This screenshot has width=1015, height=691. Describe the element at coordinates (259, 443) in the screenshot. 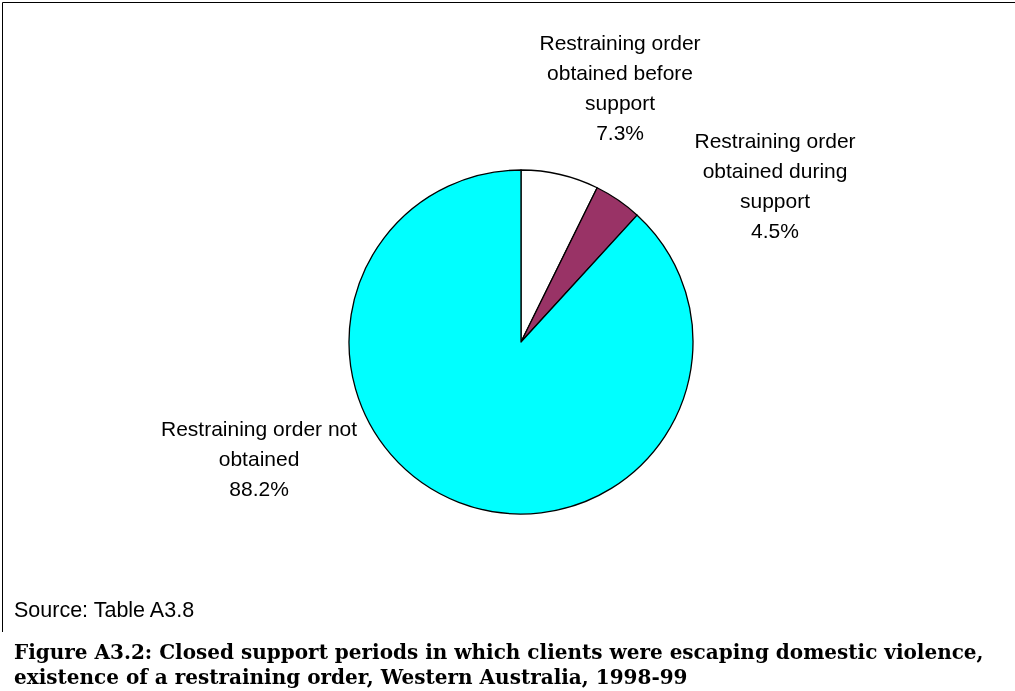

I see `slice-label: Restraining order not obtained` at that location.